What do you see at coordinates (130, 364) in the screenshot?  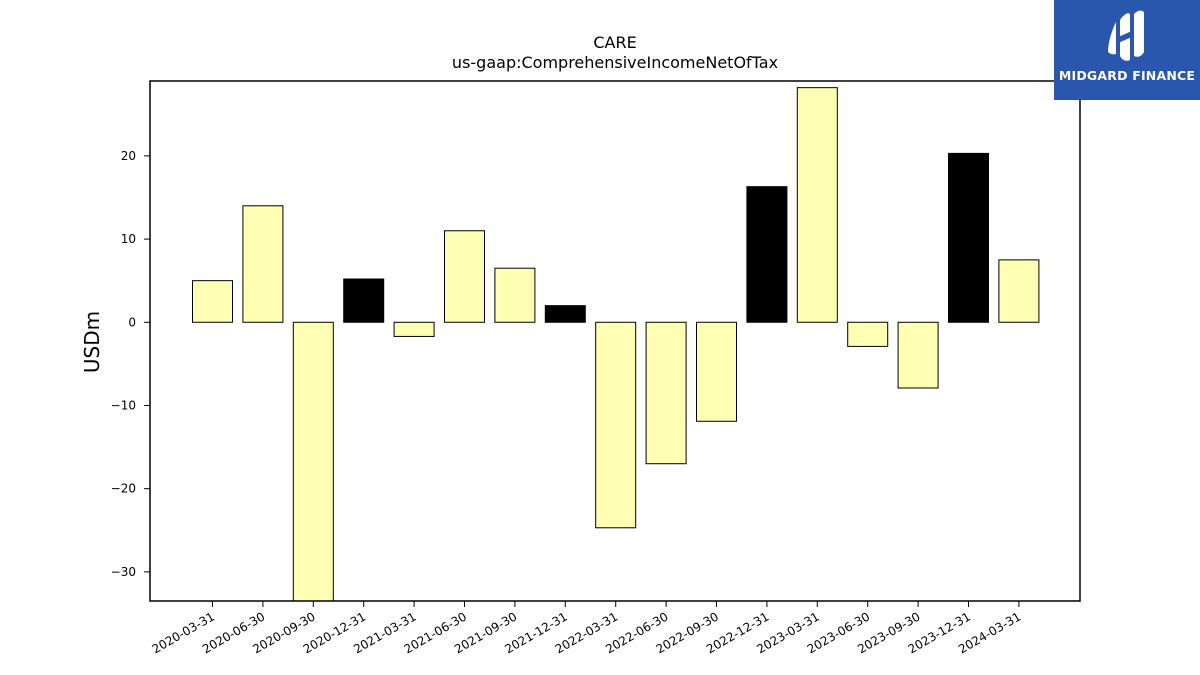 I see `y-axis-ticks: −30 −20 −10 0 10 20` at bounding box center [130, 364].